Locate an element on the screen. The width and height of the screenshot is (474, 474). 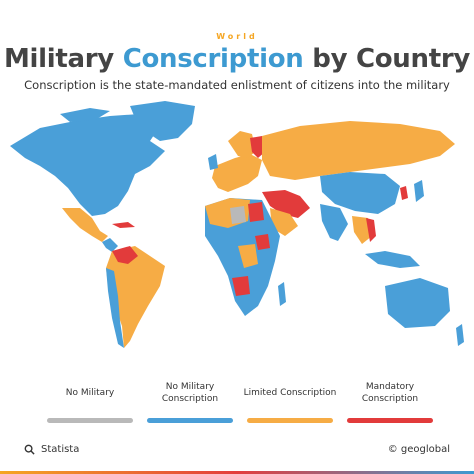
bottom-accent-line is located at coordinates (237, 472).